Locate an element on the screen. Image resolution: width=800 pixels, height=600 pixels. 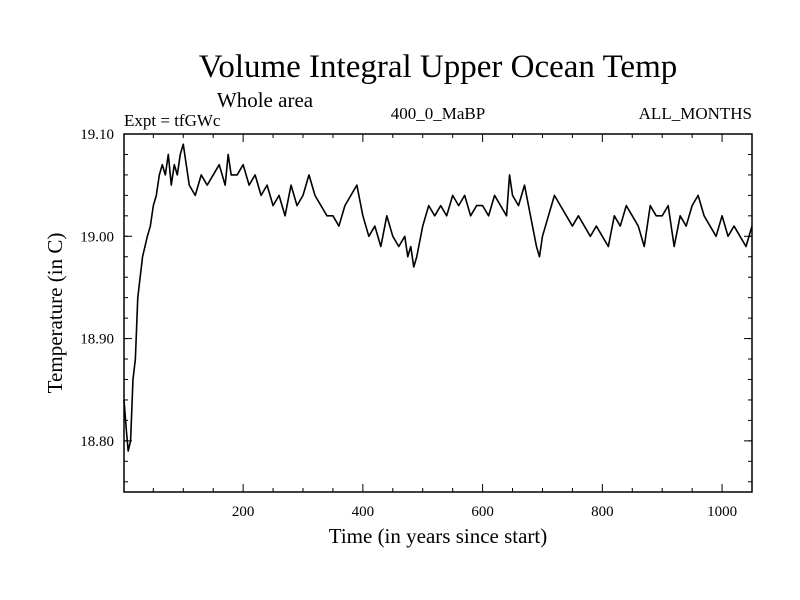
y-tick-label: 18.90 is located at coordinates (97, 340).